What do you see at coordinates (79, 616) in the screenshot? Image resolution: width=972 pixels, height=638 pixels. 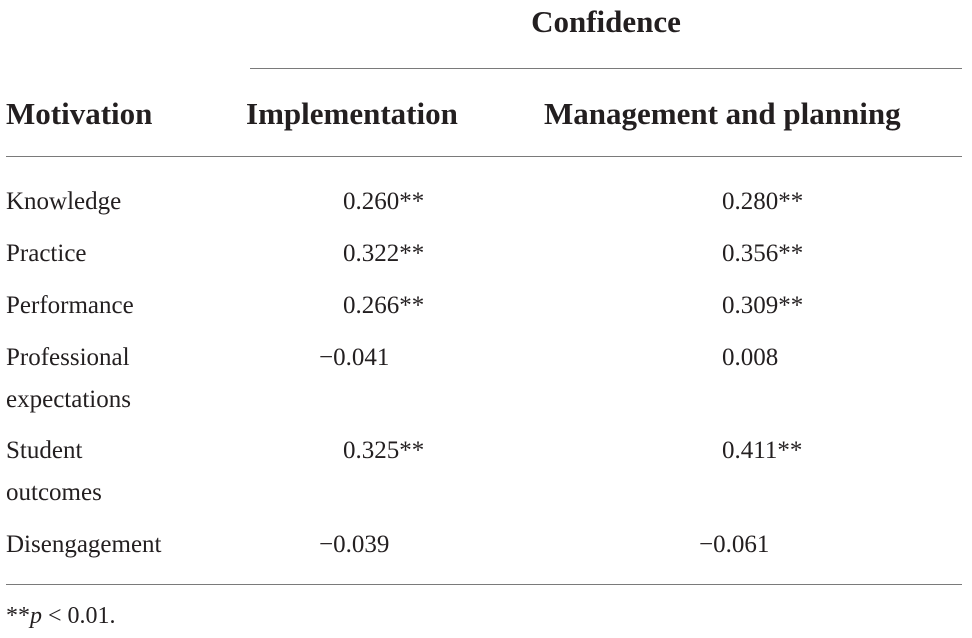 I see `footnote-threshold: < 0.01.` at bounding box center [79, 616].